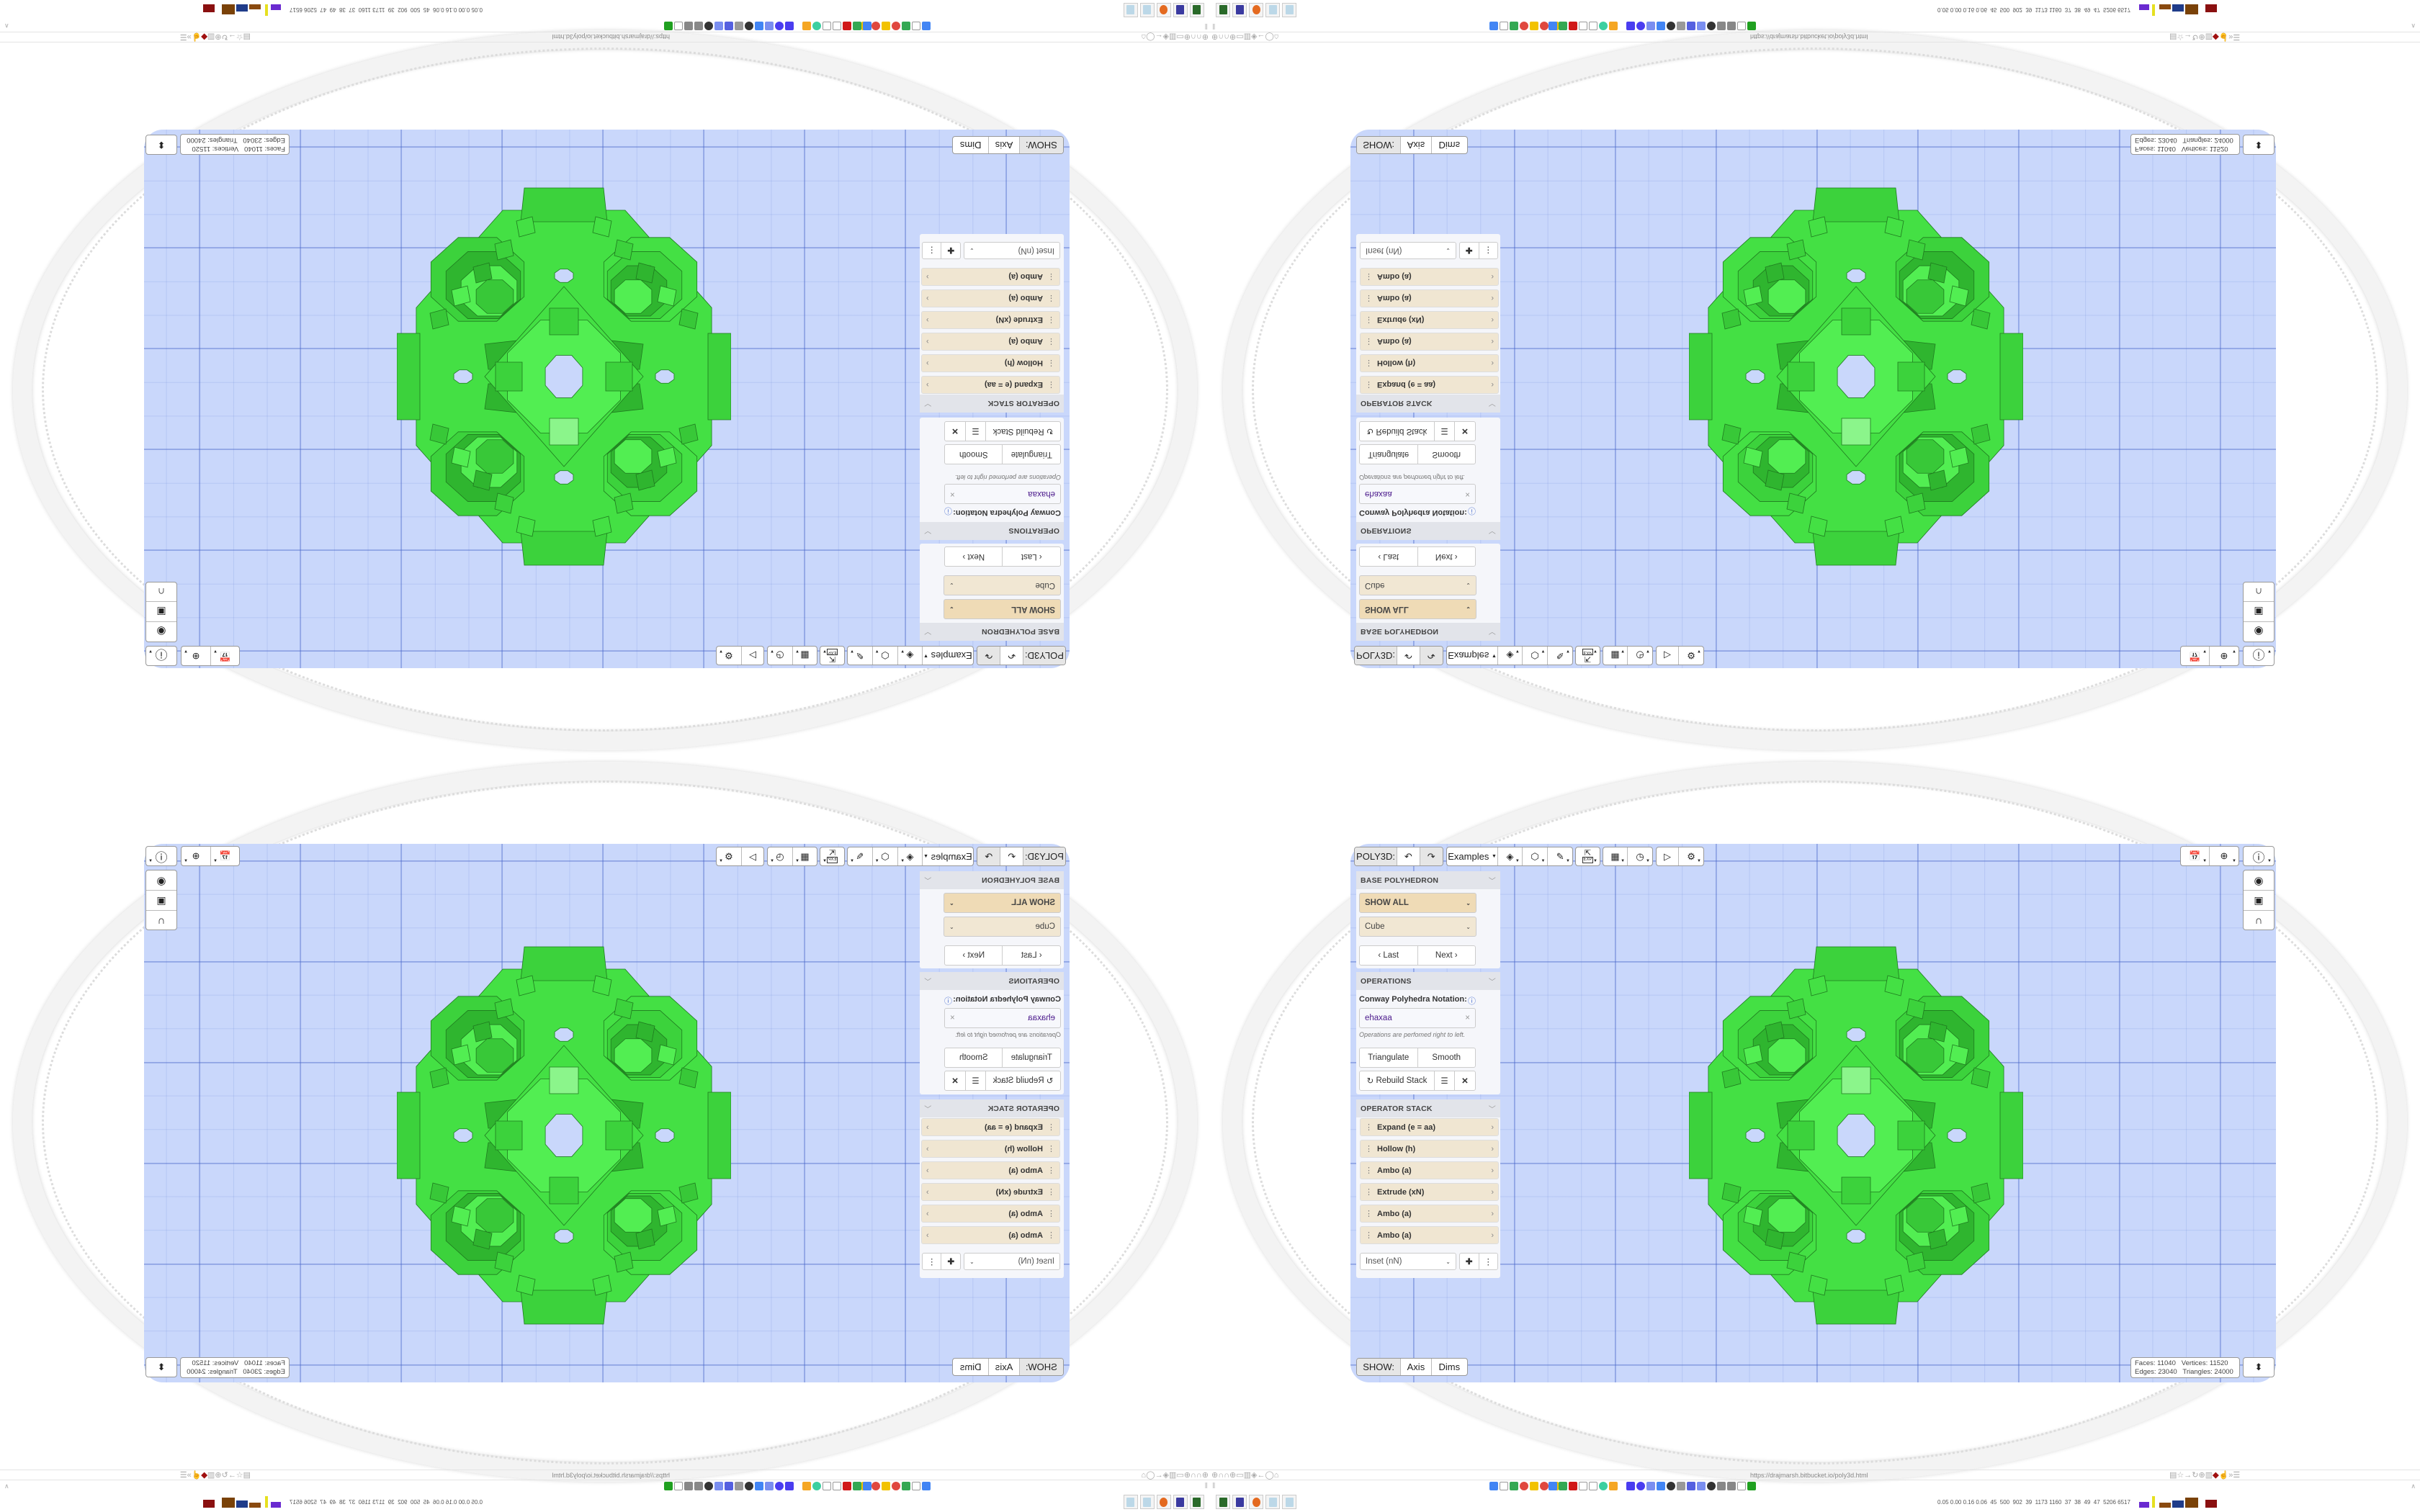  I want to click on clock-button: ◷ ▼, so click(777, 857).